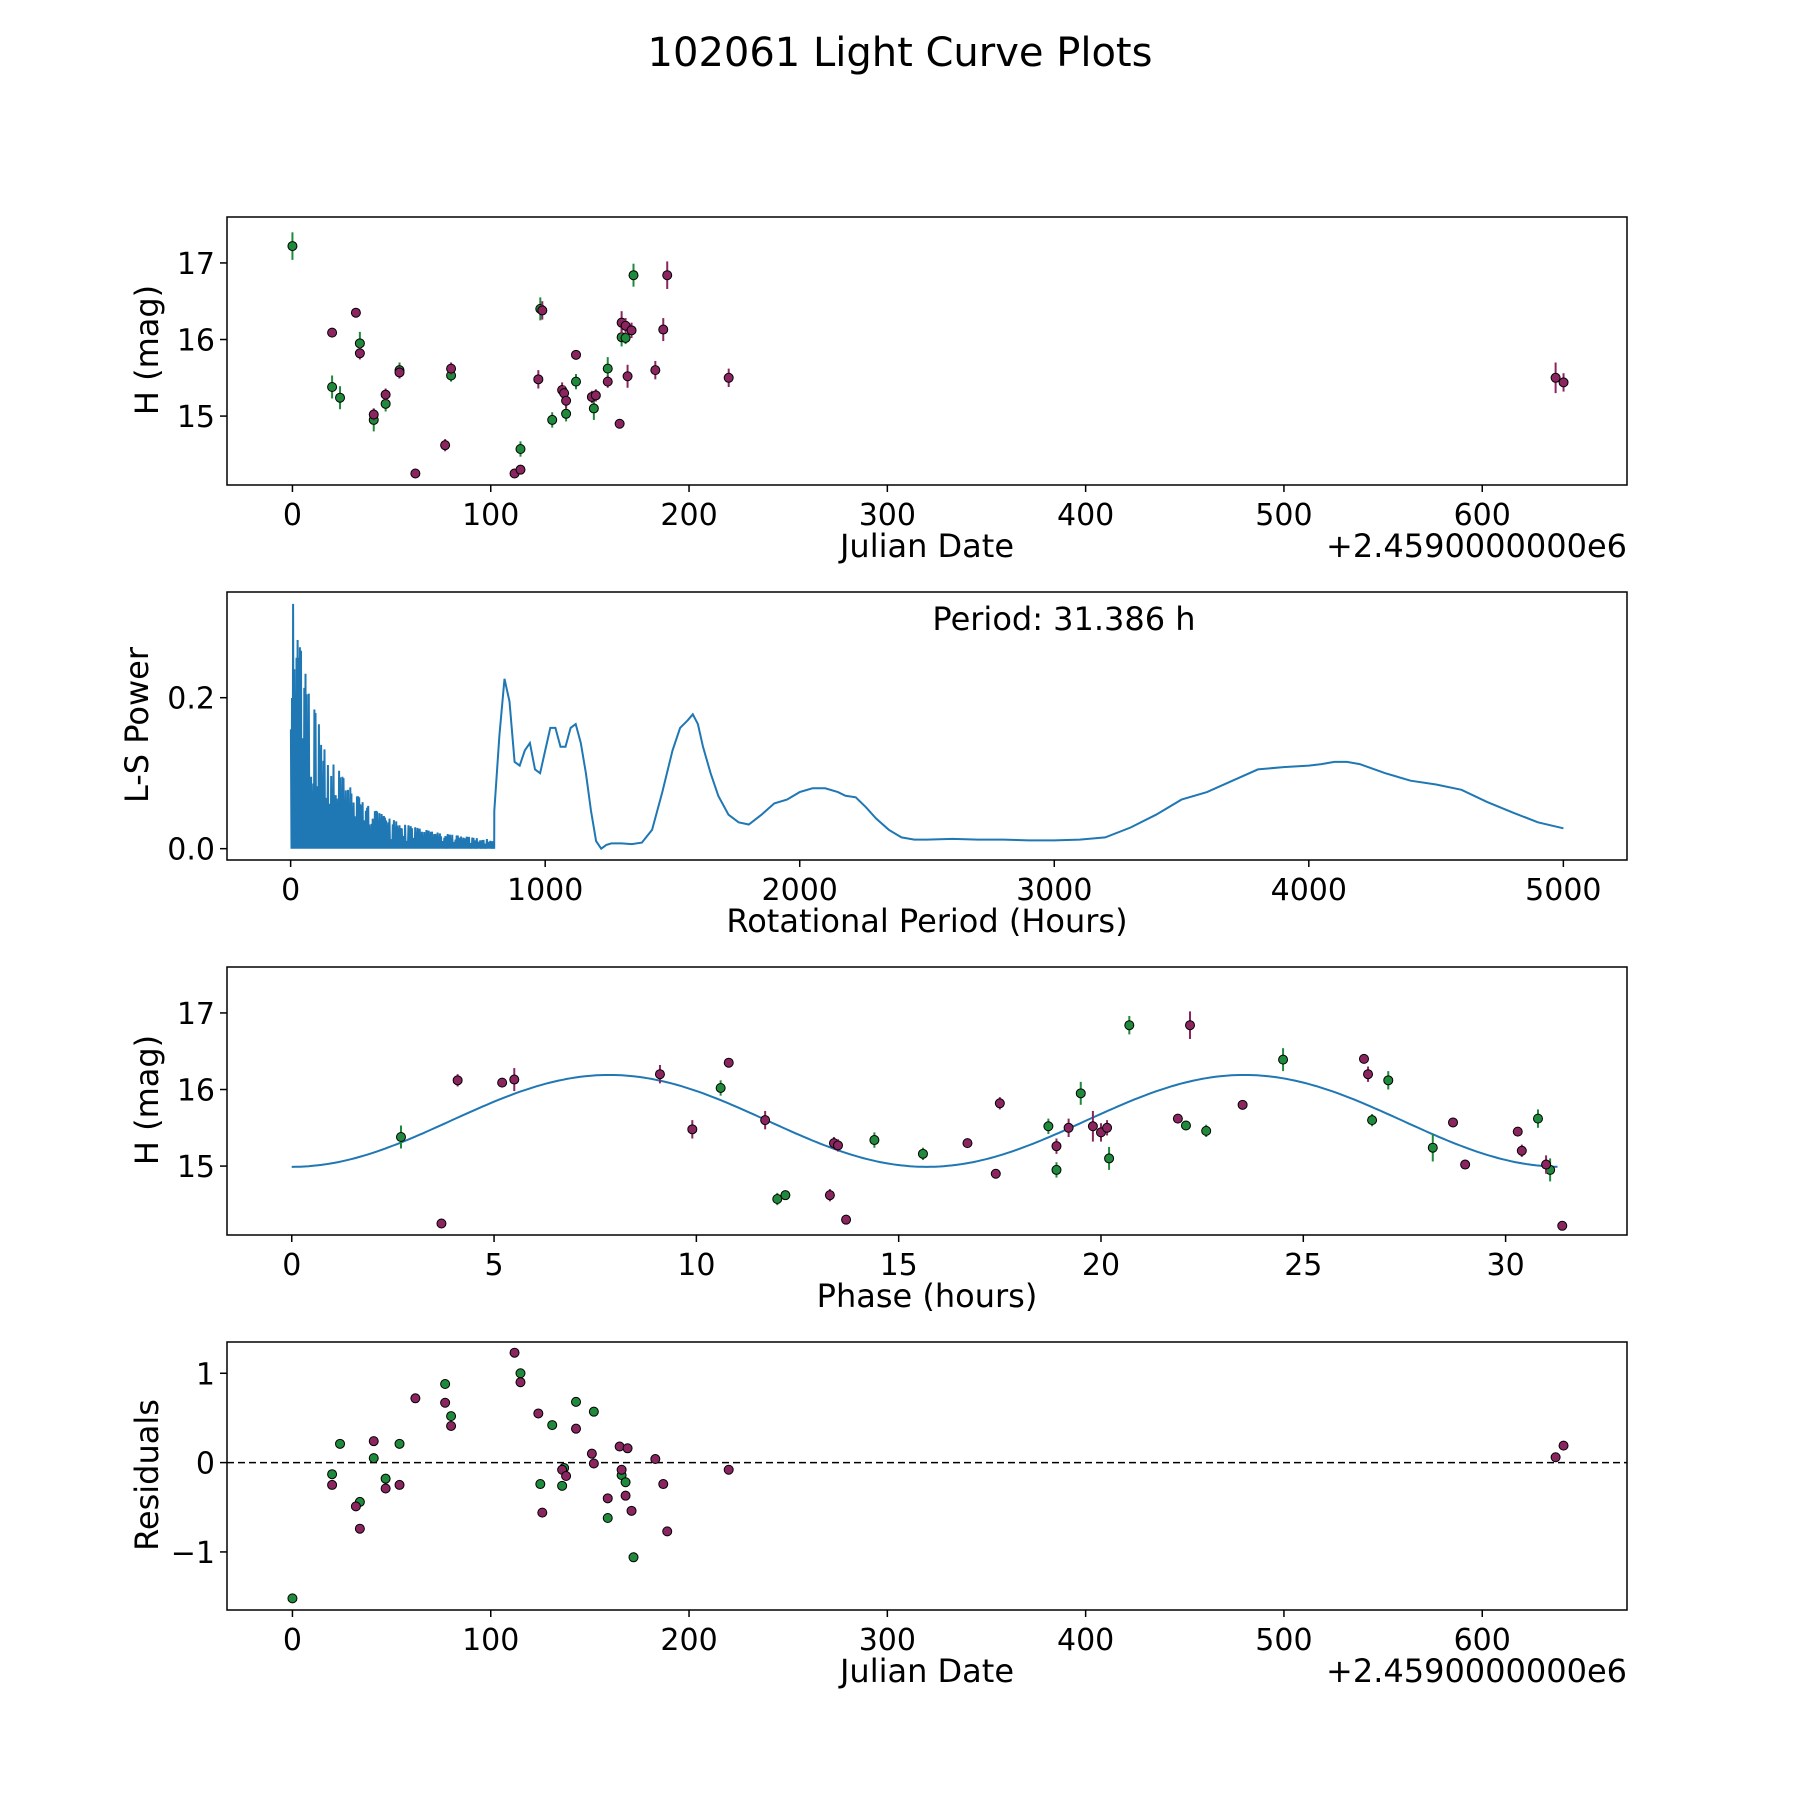 This screenshot has height=1800, width=1800. I want to click on phased-xtick-label: 0, so click(291, 1265).